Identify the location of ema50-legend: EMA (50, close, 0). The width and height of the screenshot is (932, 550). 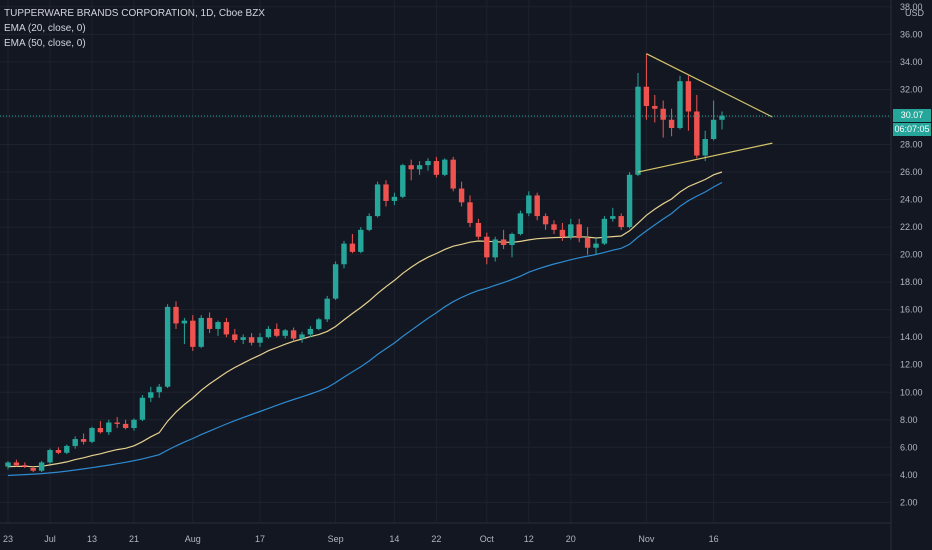
(45, 43).